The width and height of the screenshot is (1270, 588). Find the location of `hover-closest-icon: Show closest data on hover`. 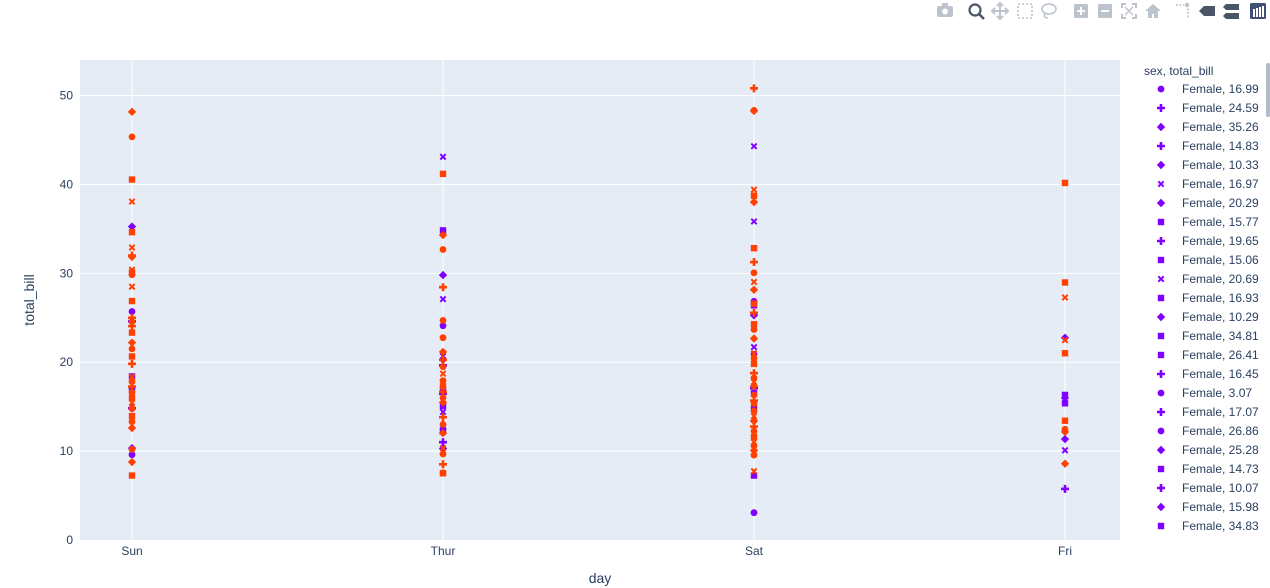

hover-closest-icon: Show closest data on hover is located at coordinates (1207, 11).